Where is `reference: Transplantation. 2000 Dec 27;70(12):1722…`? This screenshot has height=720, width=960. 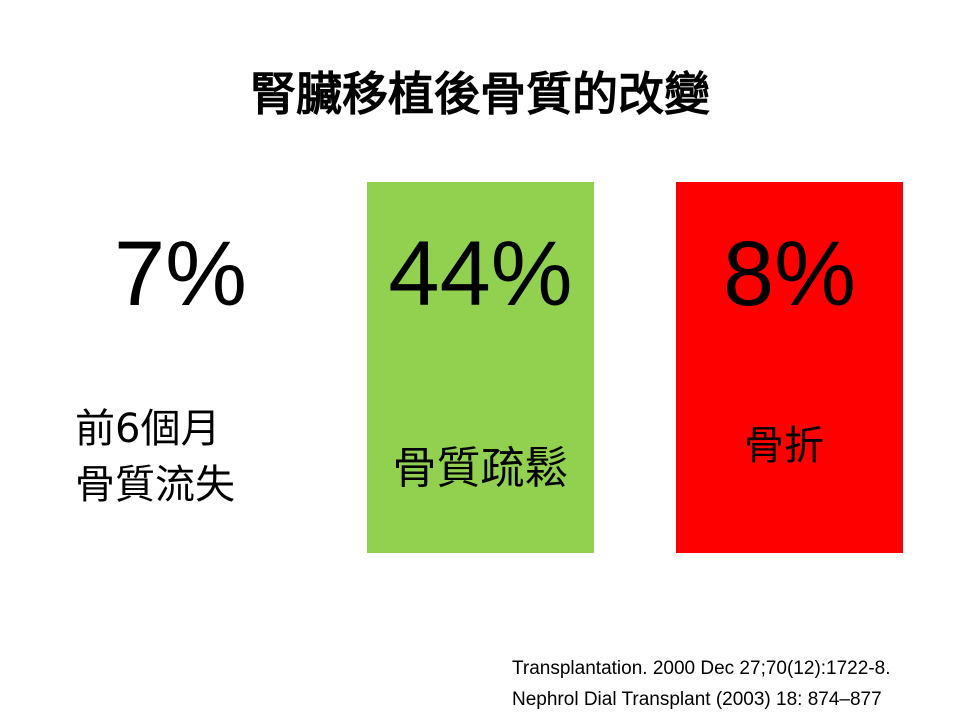
reference: Transplantation. 2000 Dec 27;70(12):1722… is located at coordinates (701, 668).